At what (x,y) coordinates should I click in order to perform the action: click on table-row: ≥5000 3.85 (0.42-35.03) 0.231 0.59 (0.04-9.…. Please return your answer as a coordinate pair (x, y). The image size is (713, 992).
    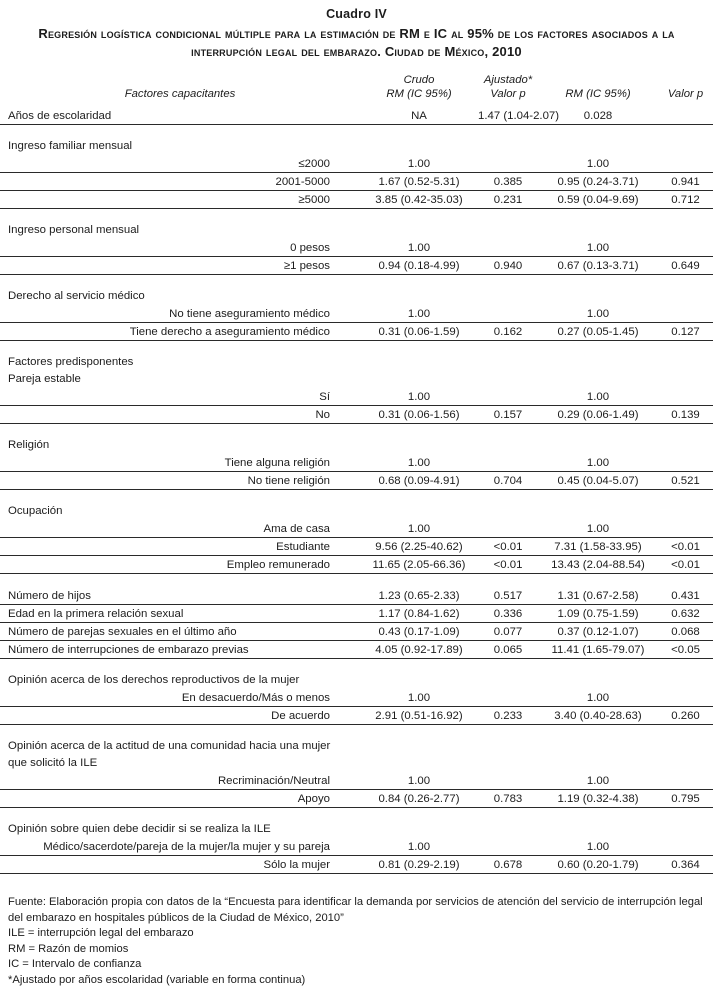
    Looking at the image, I should click on (356, 200).